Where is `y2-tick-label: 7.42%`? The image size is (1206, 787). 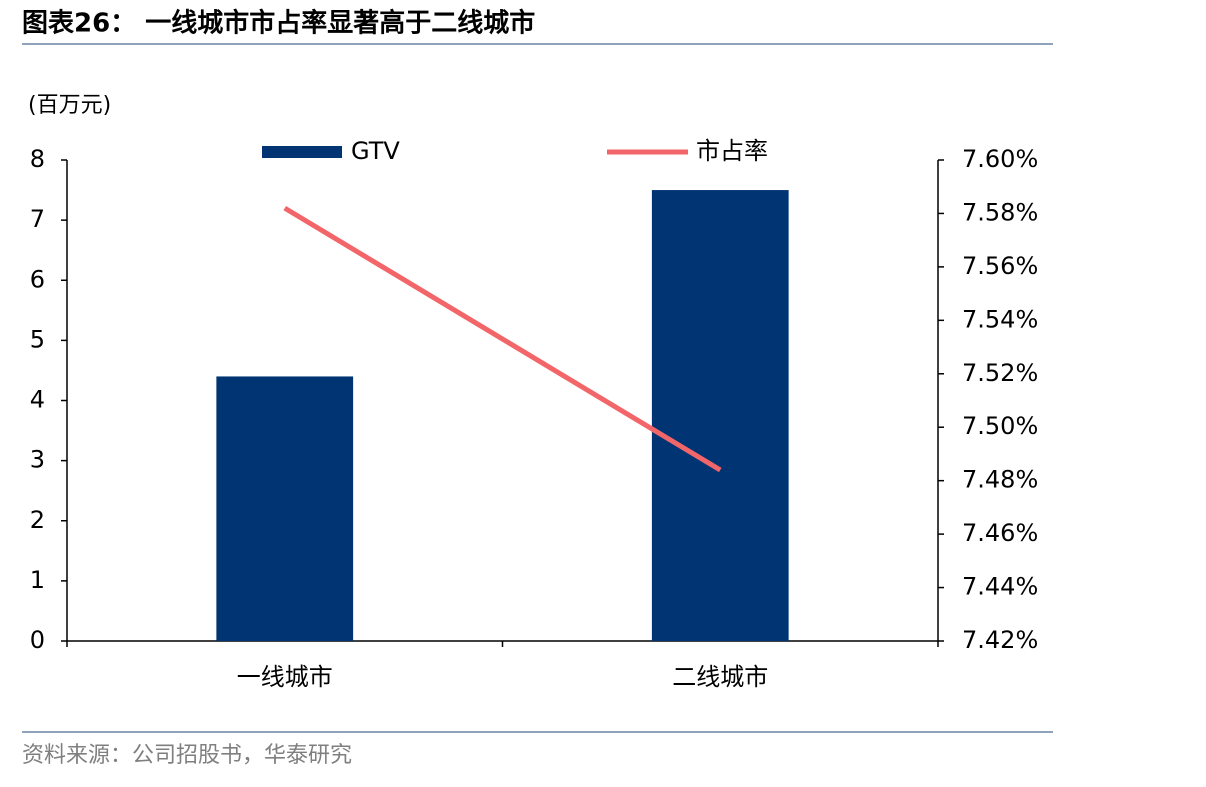 y2-tick-label: 7.42% is located at coordinates (1000, 640).